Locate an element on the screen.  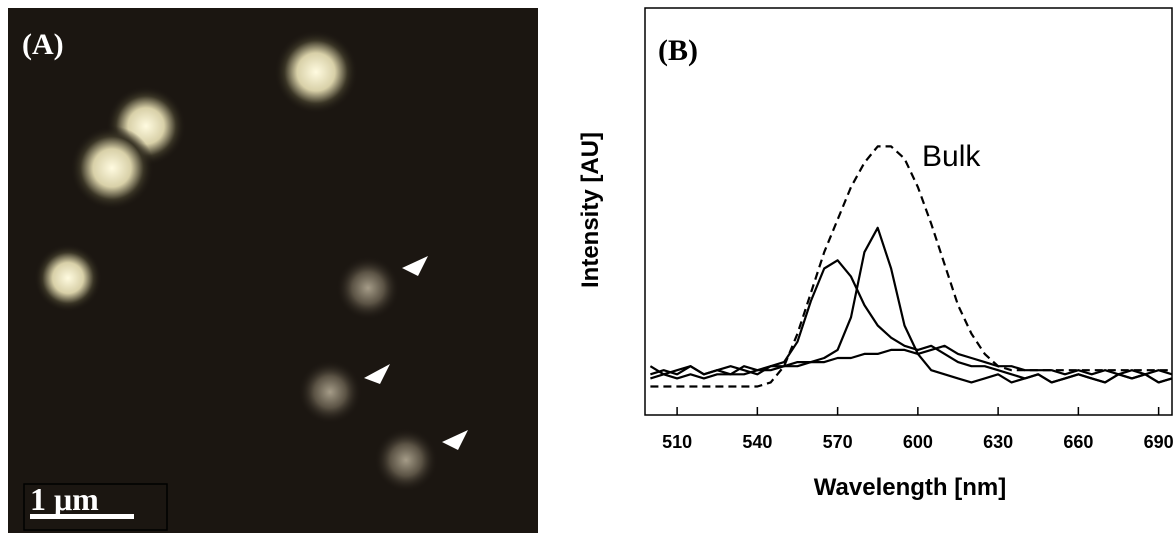
x-axis-label: Wavelength [nm] is located at coordinates (910, 487).